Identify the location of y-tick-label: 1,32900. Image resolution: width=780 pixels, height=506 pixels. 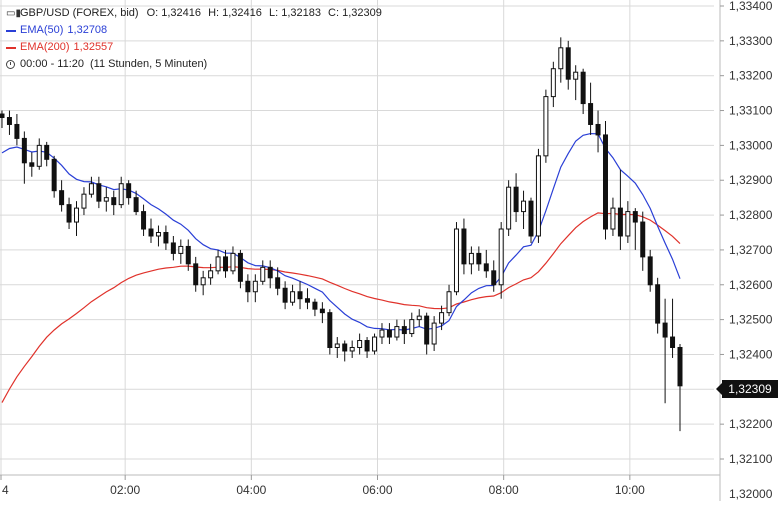
(751, 180).